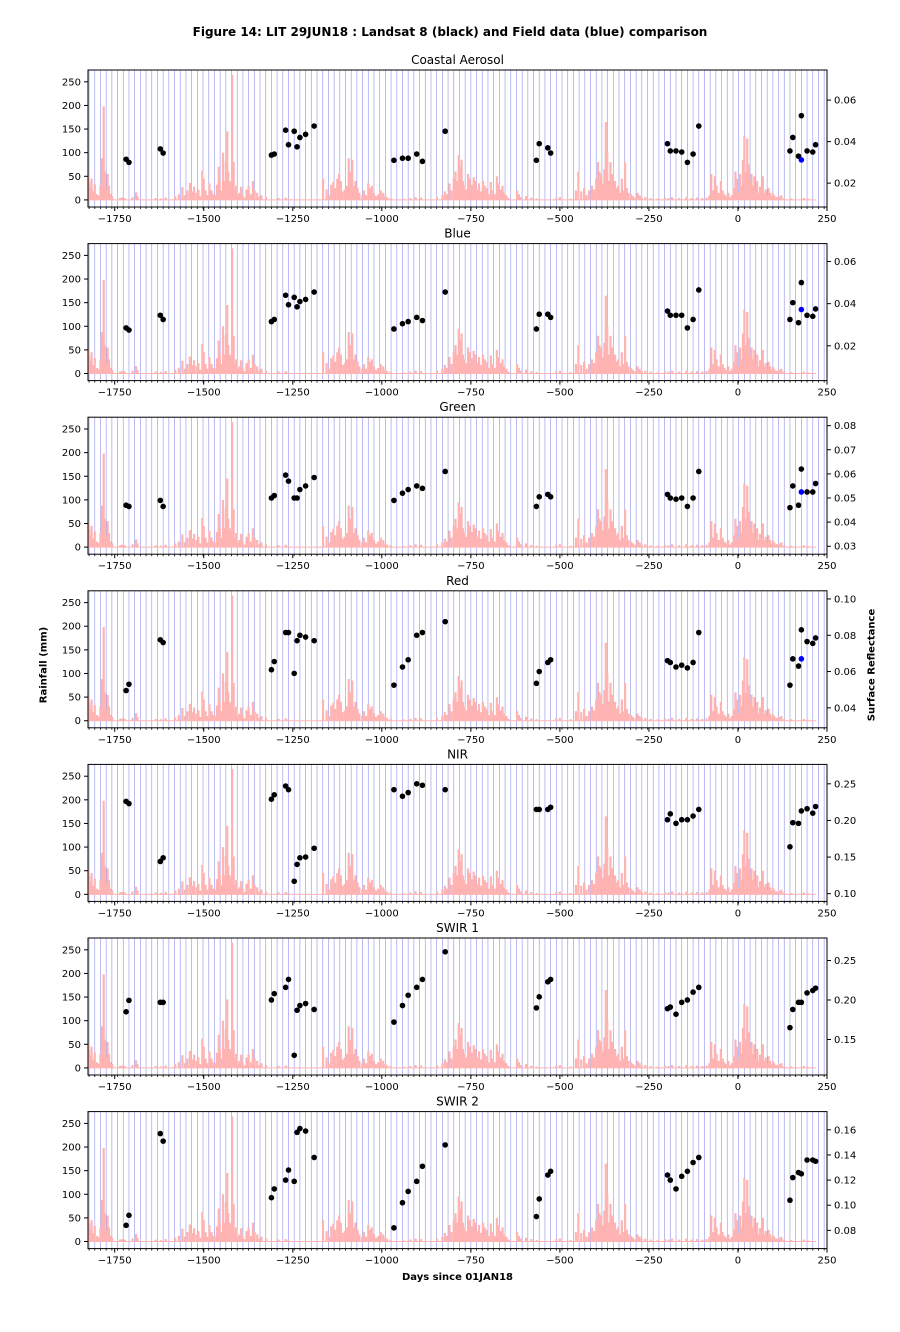  Describe the element at coordinates (71, 1148) in the screenshot. I see `rainfall-tick-label: 200` at that location.